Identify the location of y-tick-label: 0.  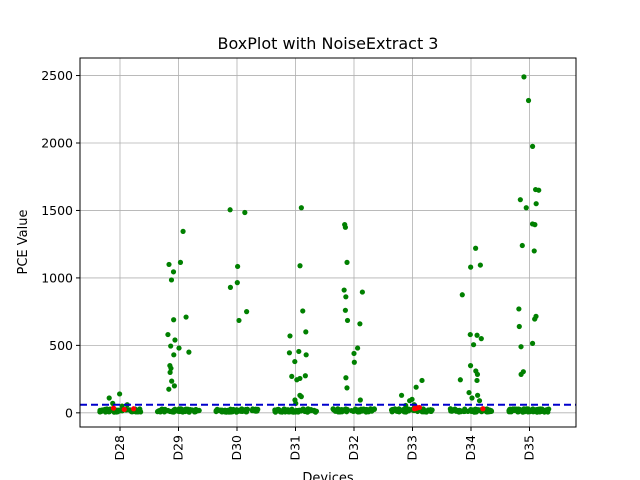
(69, 412).